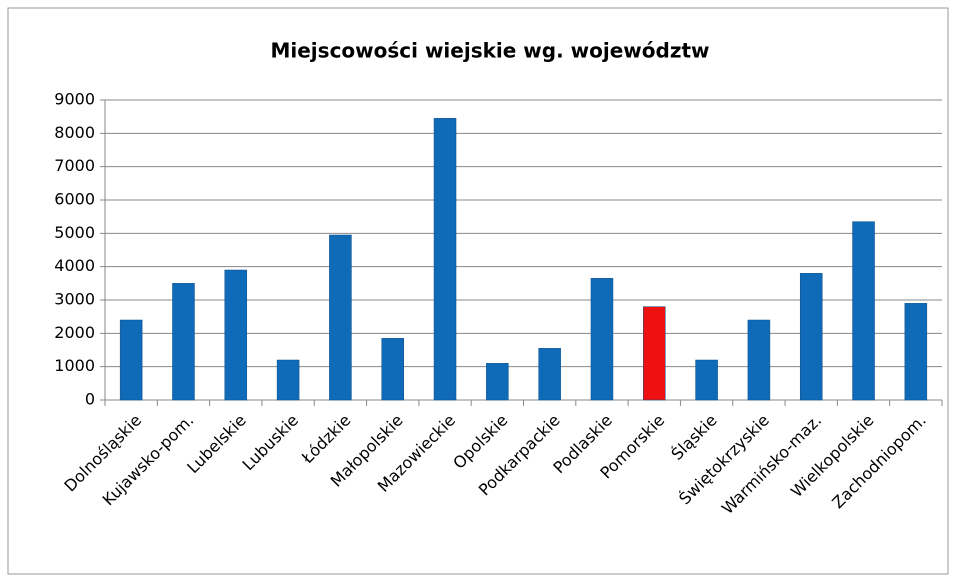  Describe the element at coordinates (489, 51) in the screenshot. I see `chart-title: Miejscowości wiejskie wg. województw` at that location.